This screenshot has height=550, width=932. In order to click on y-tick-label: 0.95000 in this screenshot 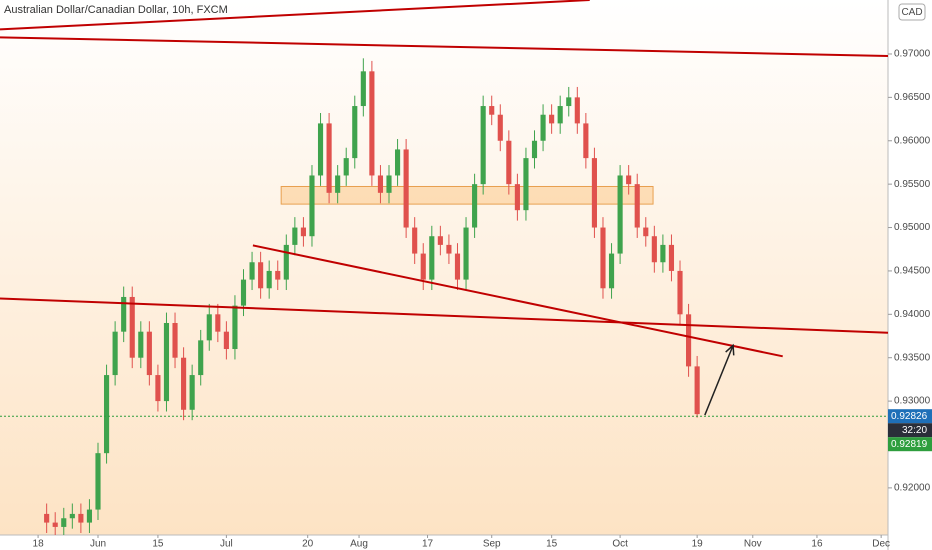, I will do `click(912, 227)`.